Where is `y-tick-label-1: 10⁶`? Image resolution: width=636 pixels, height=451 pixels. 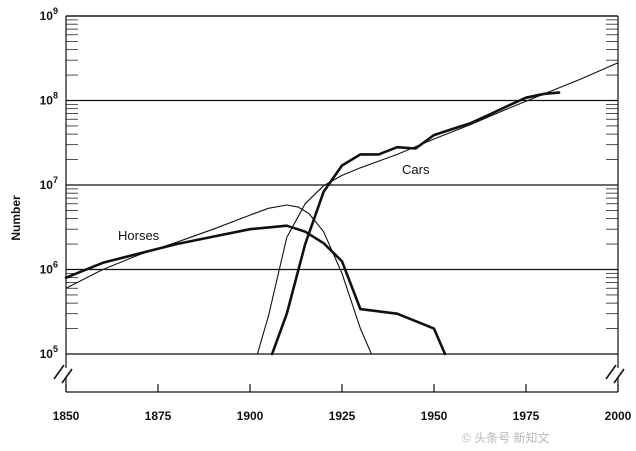
y-tick-label-1: 10⁶ is located at coordinates (49, 268).